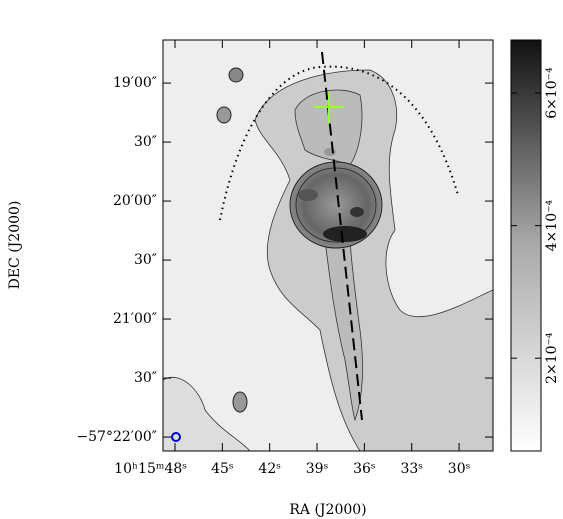  I want to click on x-tick-label: 30ˢ, so click(459, 469).